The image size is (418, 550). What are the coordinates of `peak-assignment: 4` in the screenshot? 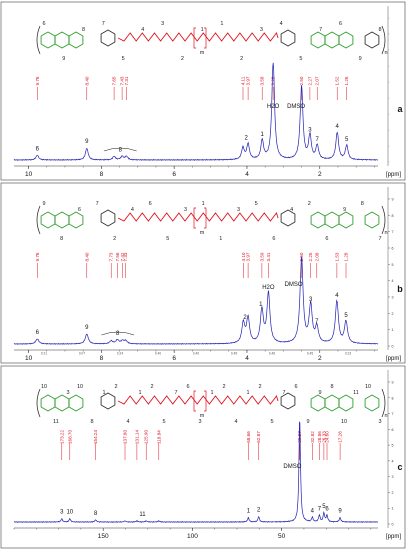 It's located at (338, 127).